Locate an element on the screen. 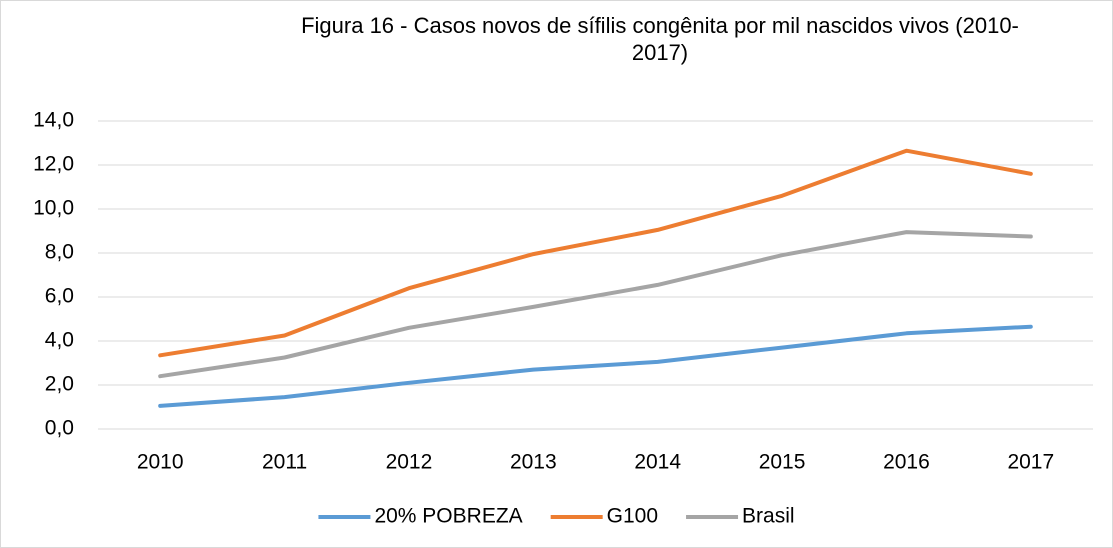 The height and width of the screenshot is (548, 1113). y-tick-label: 4,0 is located at coordinates (59, 340).